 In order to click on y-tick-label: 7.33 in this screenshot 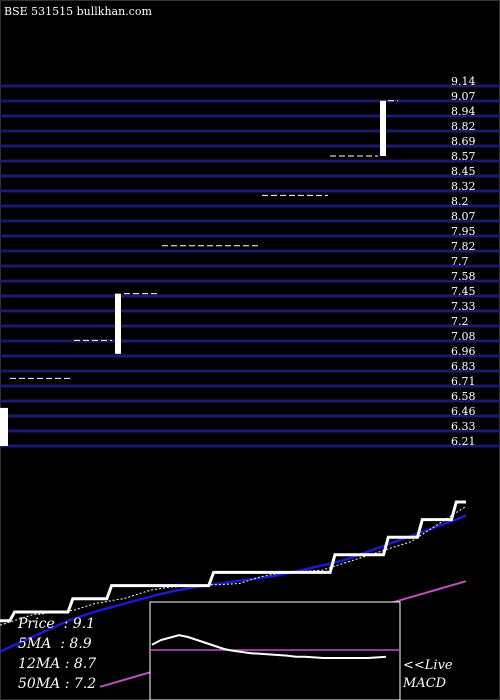, I will do `click(463, 306)`.